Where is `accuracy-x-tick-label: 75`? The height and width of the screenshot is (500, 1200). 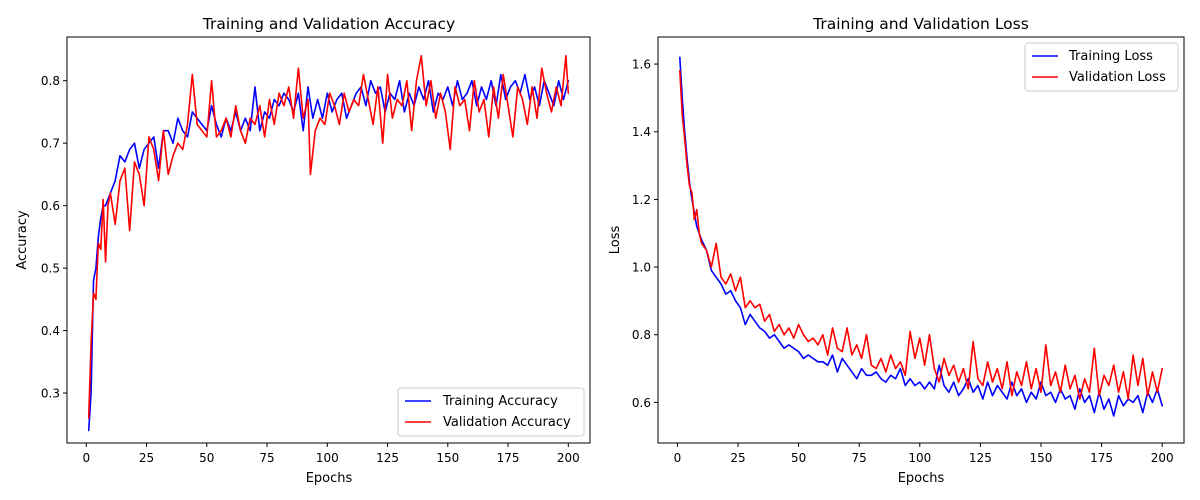 accuracy-x-tick-label: 75 is located at coordinates (266, 458).